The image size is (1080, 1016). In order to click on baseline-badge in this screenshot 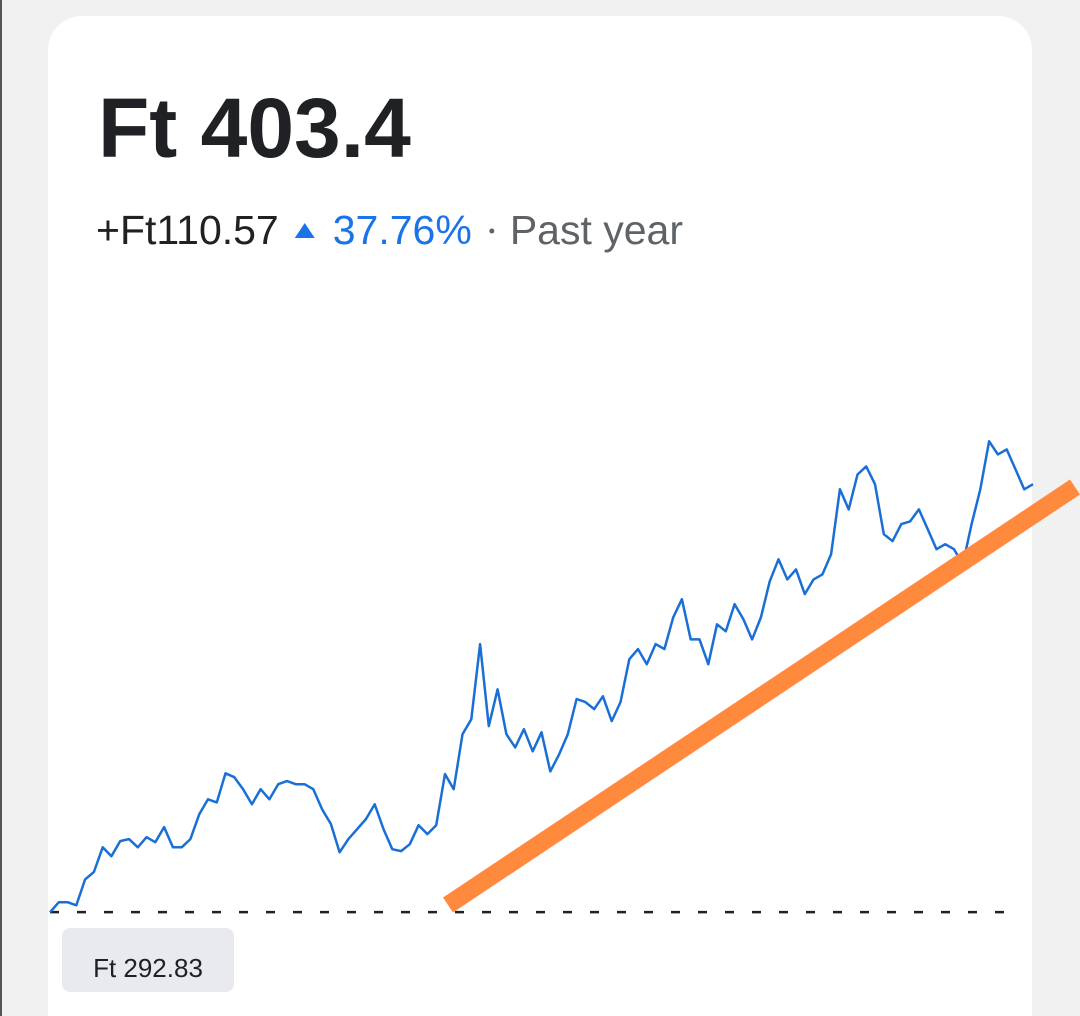, I will do `click(148, 960)`.